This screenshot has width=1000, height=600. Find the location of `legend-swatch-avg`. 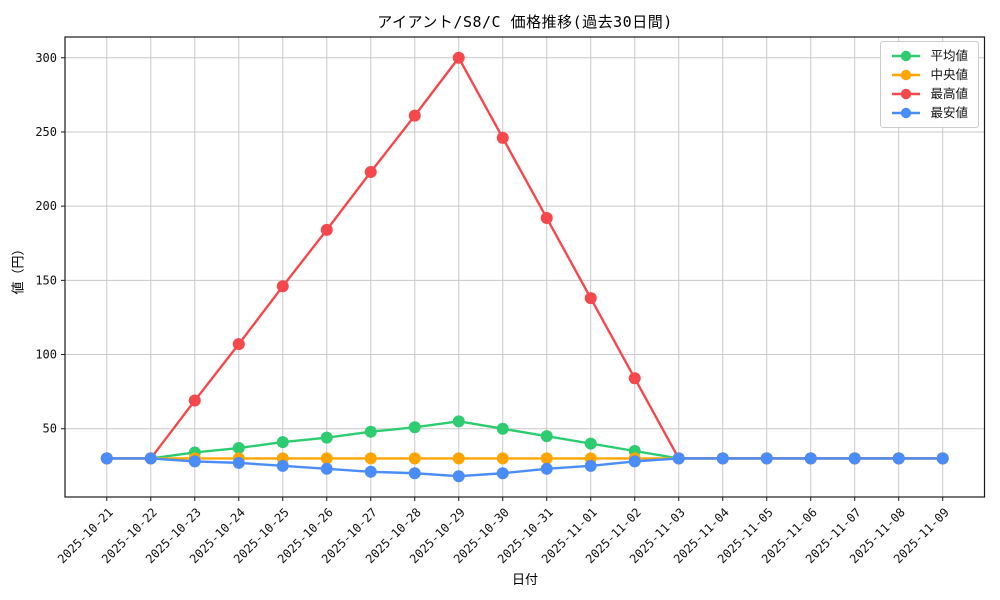

legend-swatch-avg is located at coordinates (906, 56).